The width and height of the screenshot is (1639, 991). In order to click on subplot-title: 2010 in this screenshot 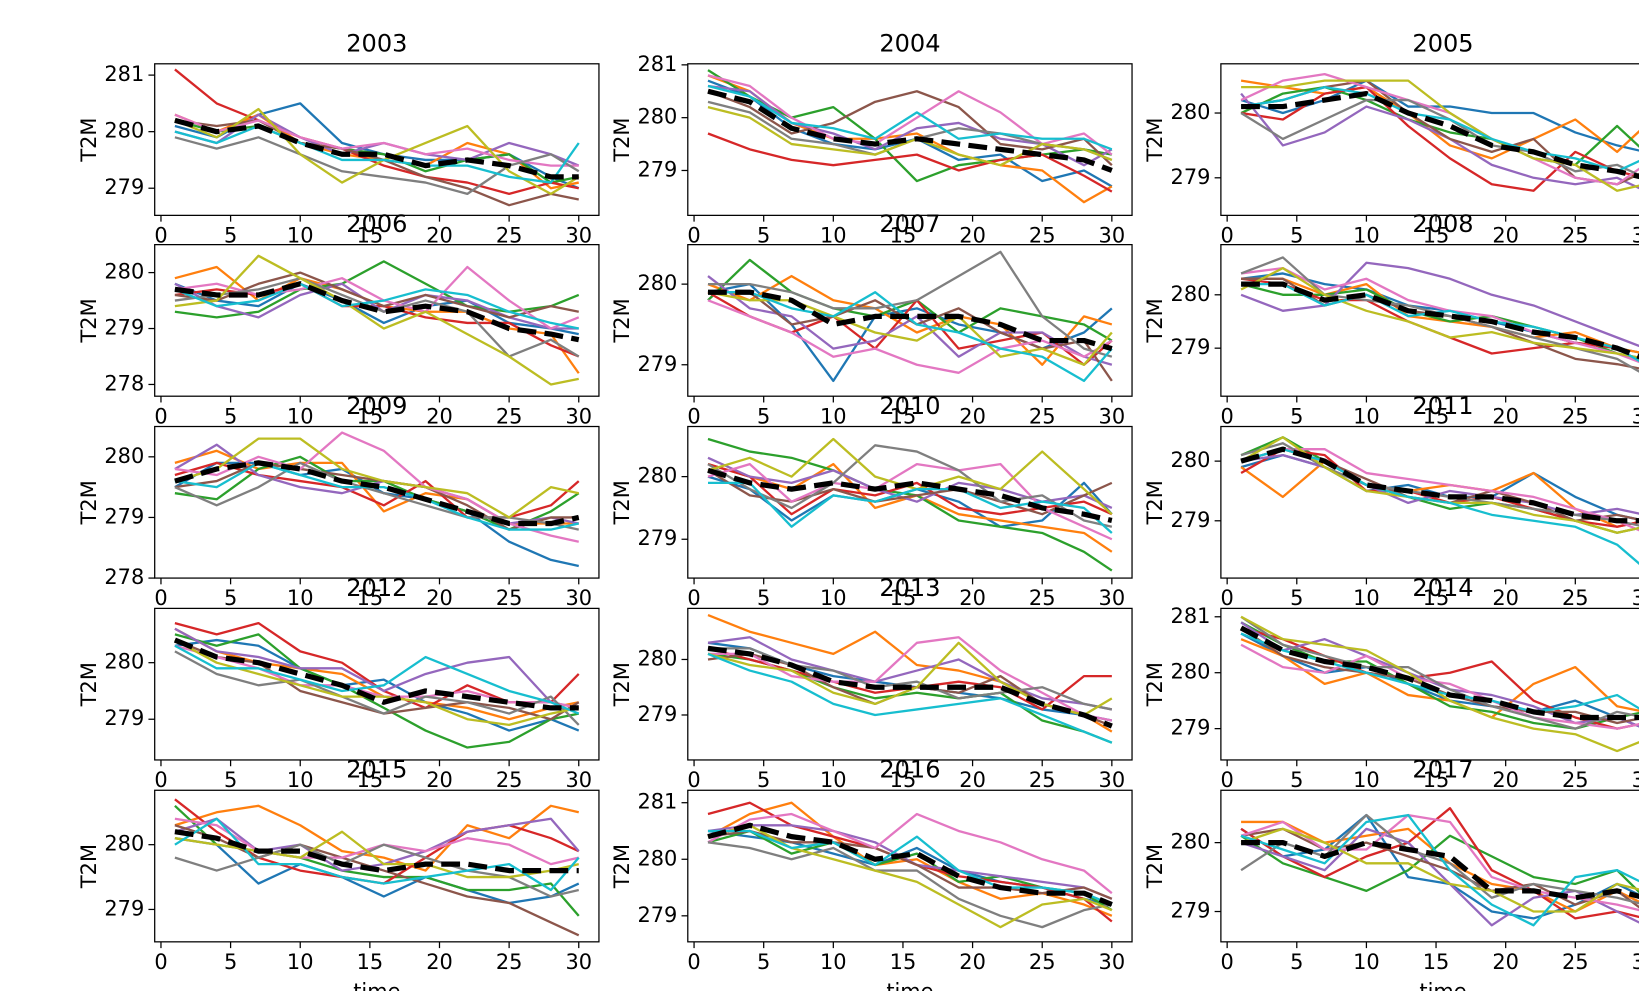, I will do `click(909, 406)`.